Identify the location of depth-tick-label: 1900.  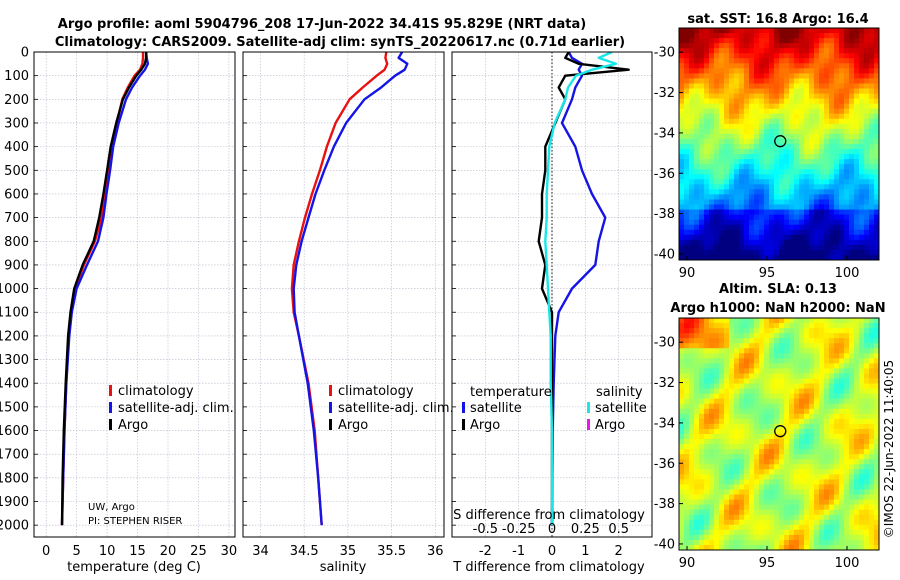
(14, 502).